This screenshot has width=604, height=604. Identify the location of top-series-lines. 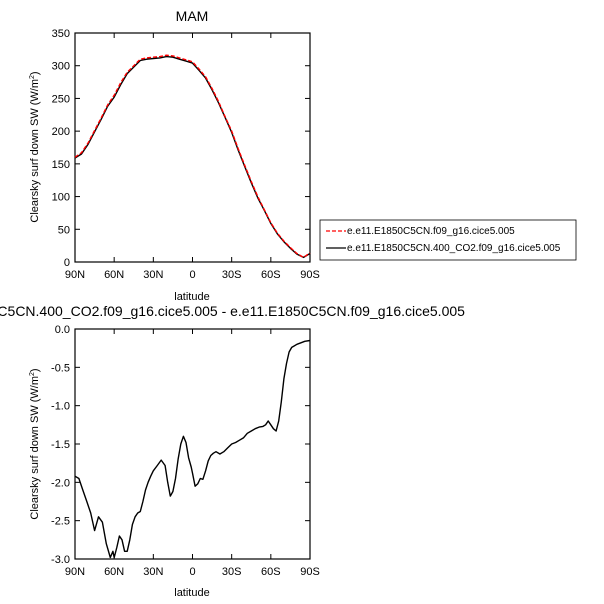
(192, 156).